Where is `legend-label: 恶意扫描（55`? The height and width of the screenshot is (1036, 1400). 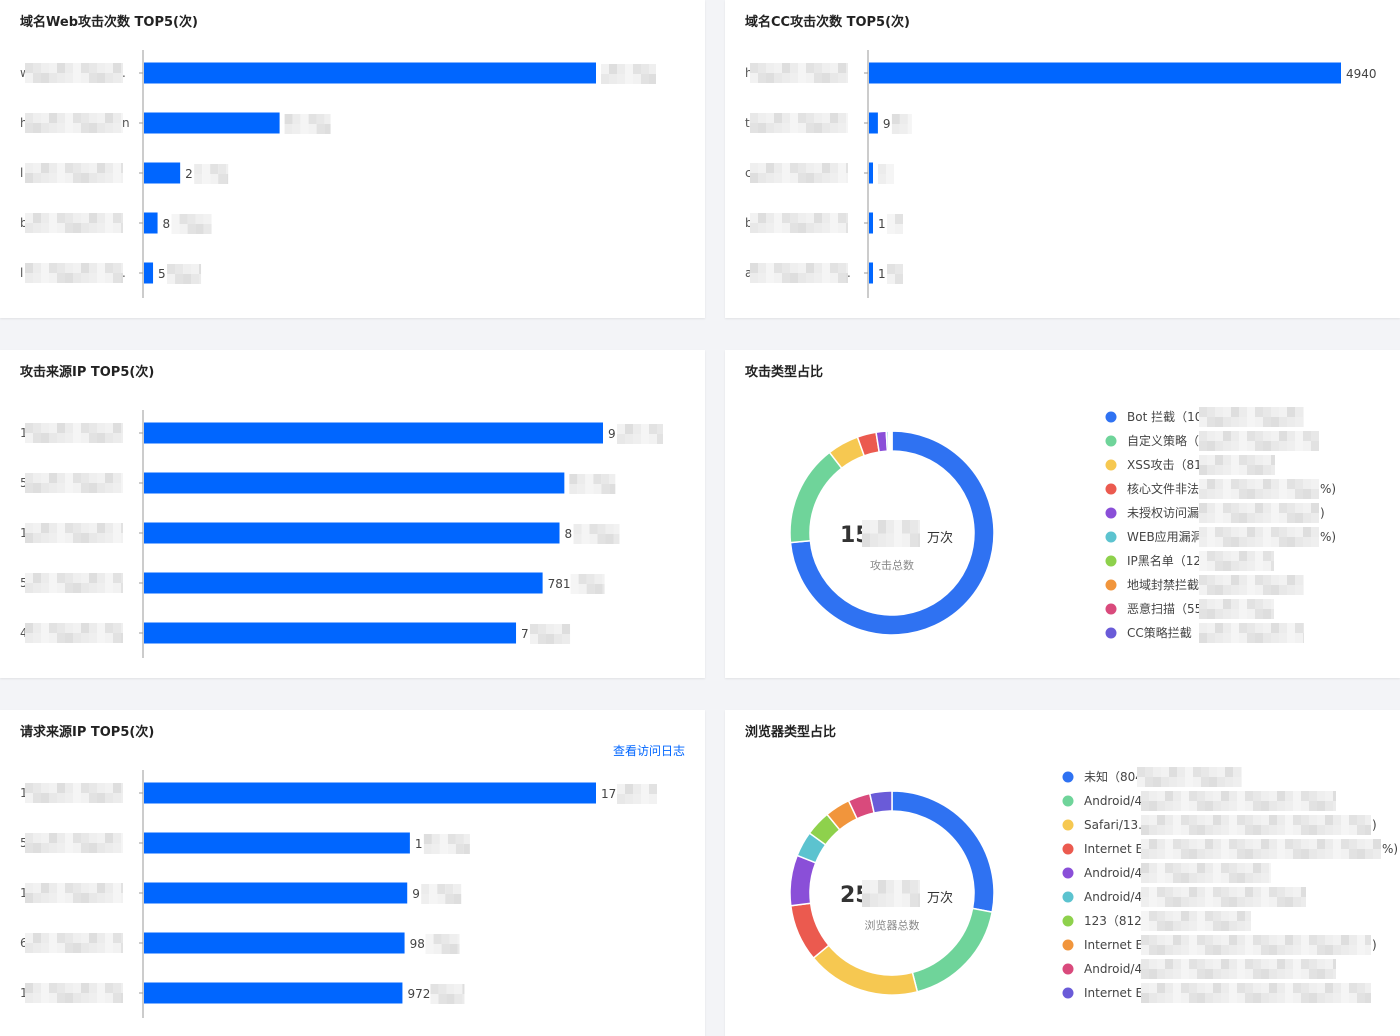 legend-label: 恶意扫描（55 is located at coordinates (1164, 608).